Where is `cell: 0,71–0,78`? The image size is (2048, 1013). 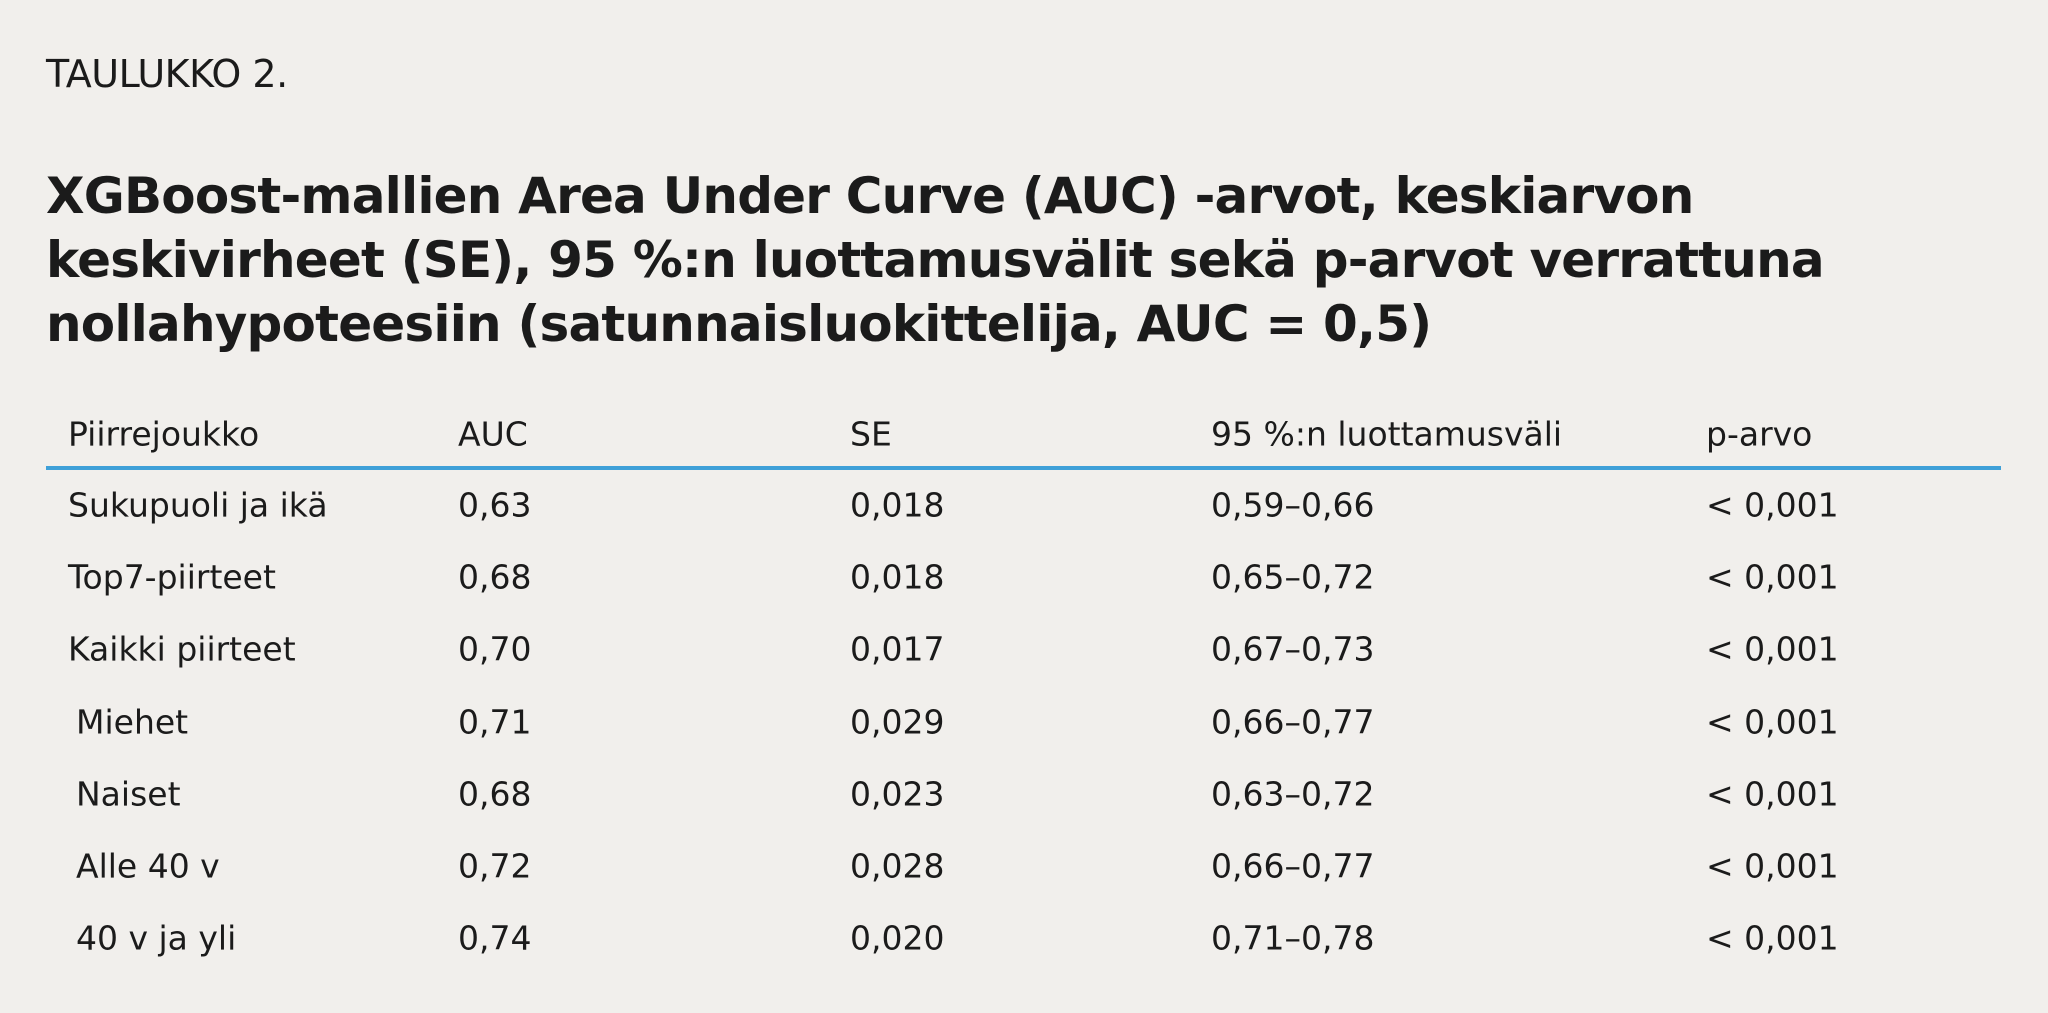
cell: 0,71–0,78 is located at coordinates (1293, 938).